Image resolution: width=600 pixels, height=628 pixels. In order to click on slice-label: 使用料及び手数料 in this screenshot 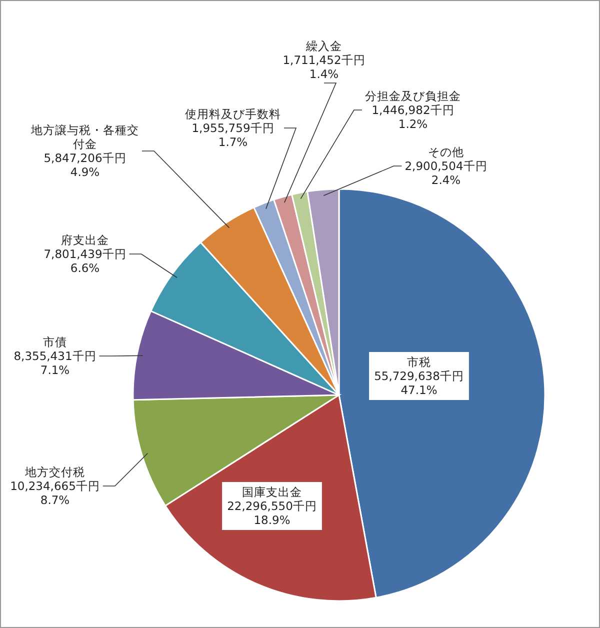, I will do `click(233, 114)`.